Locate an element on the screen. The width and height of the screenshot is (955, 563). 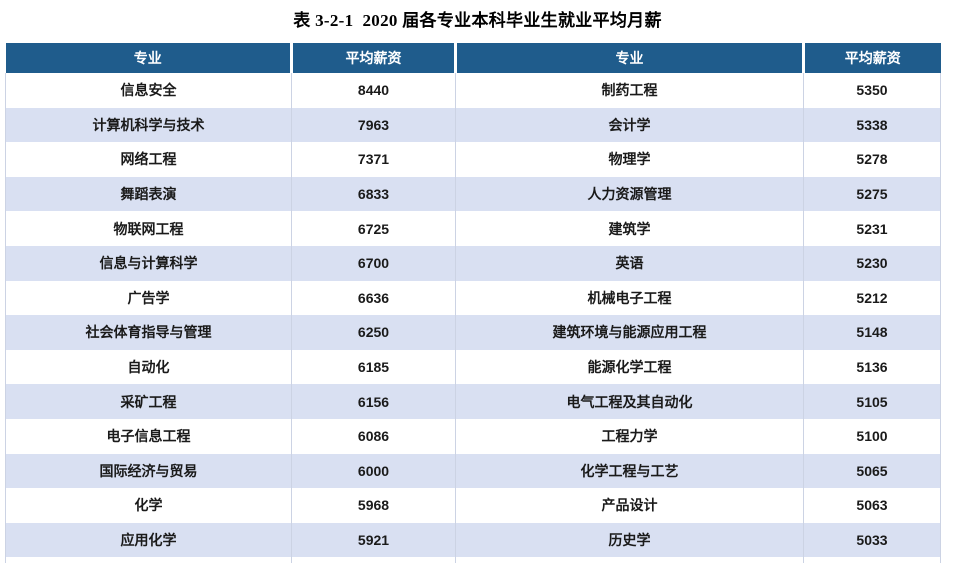
table-row: 舞蹈表演 6833 人力资源管理 5275 is located at coordinates (473, 194).